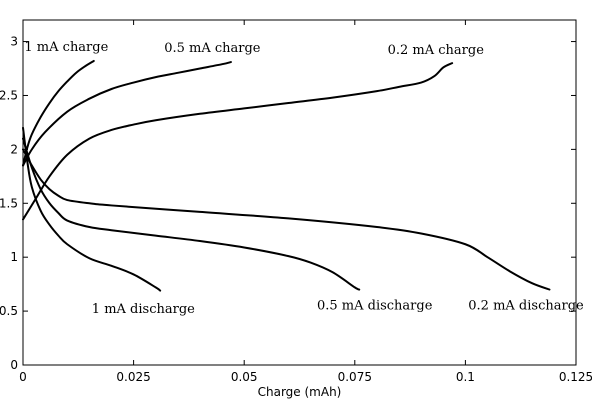 The height and width of the screenshot is (414, 592). I want to click on y-tick-label: 0, so click(14, 365).